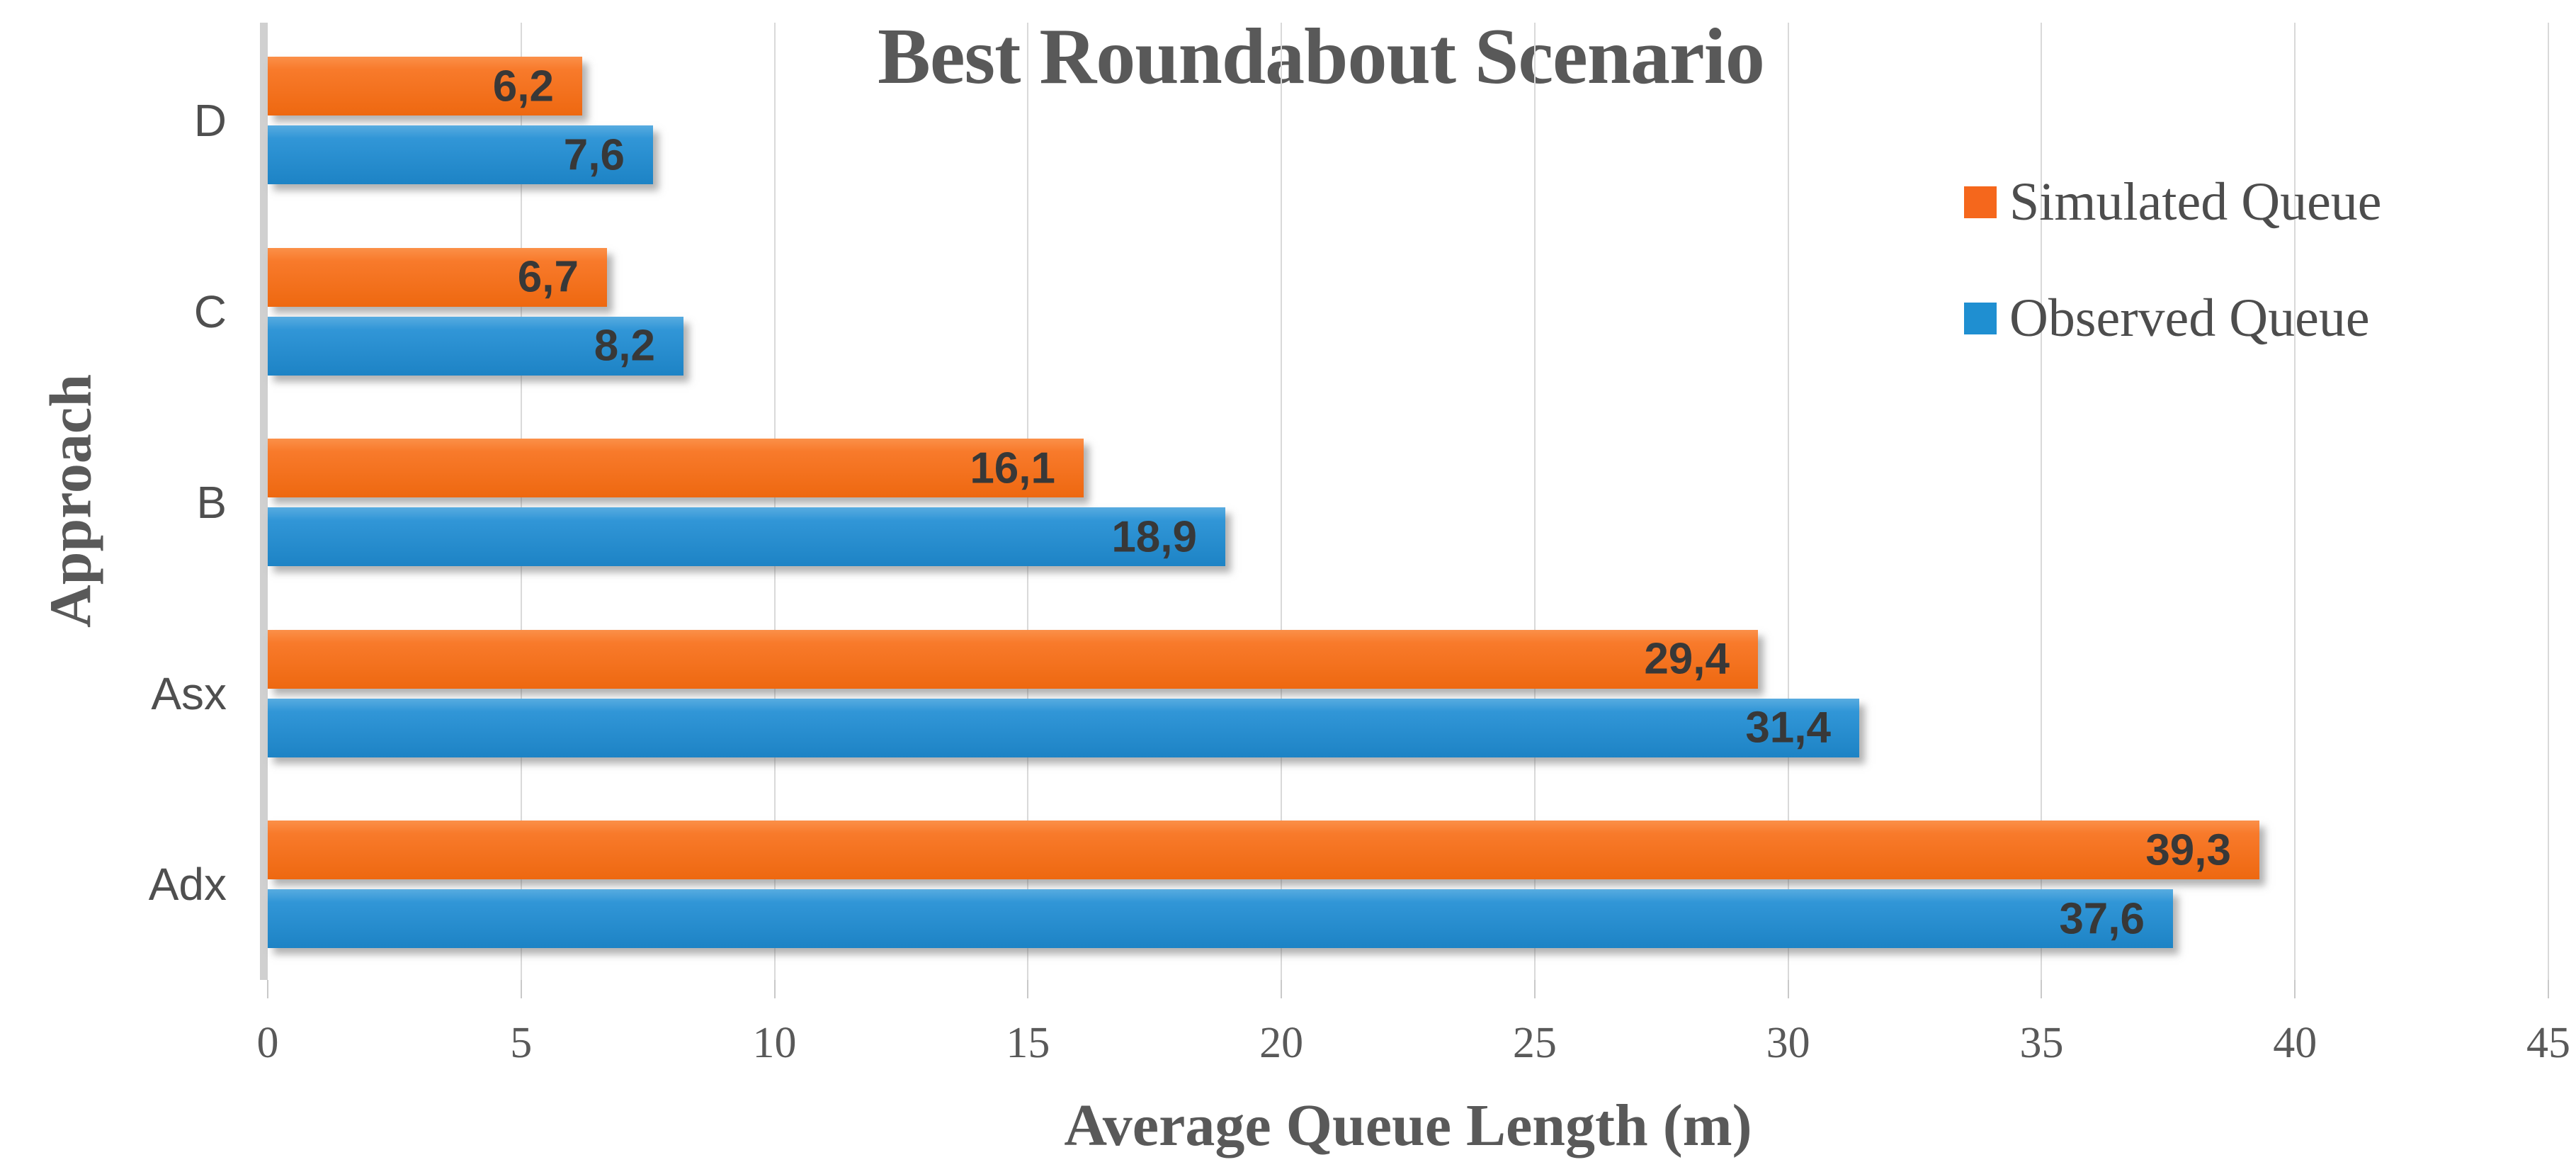 The width and height of the screenshot is (2576, 1167). Describe the element at coordinates (2548, 1043) in the screenshot. I see `tick-label-45: 45` at that location.